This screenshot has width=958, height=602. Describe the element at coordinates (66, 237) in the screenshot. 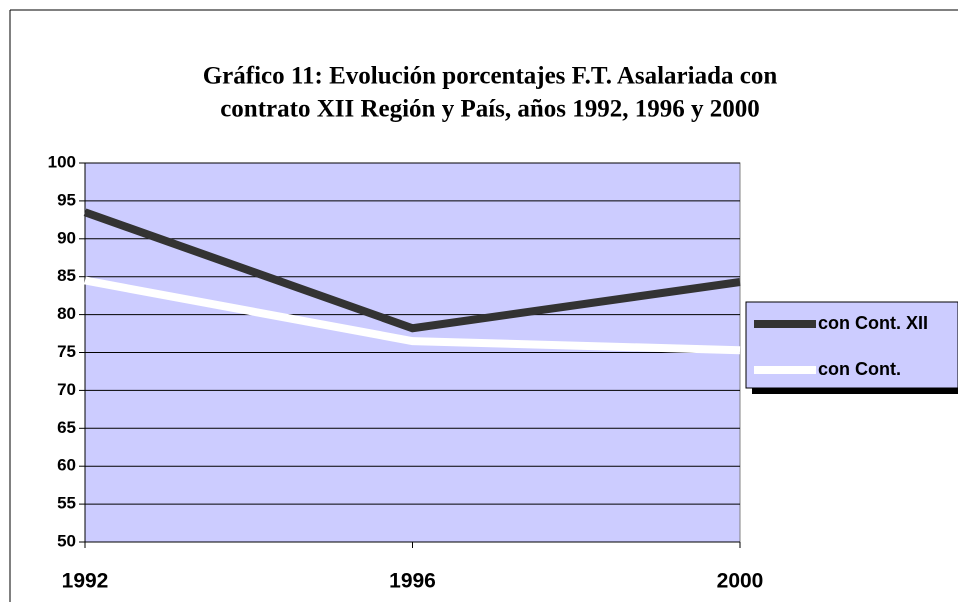

I see `y-tick-label: 90` at that location.